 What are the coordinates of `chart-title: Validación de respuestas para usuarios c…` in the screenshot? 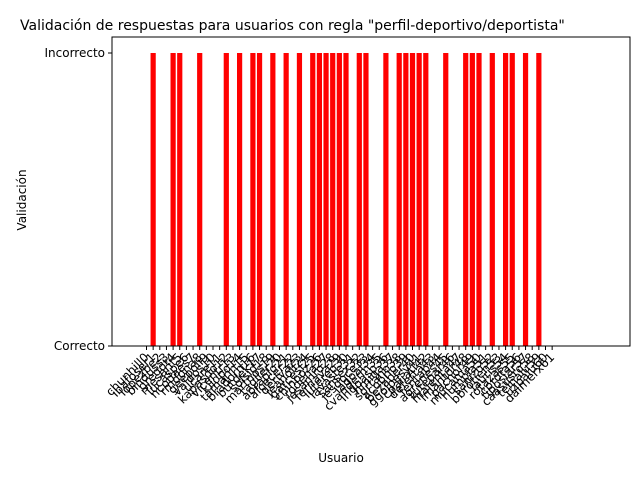 It's located at (292, 26).